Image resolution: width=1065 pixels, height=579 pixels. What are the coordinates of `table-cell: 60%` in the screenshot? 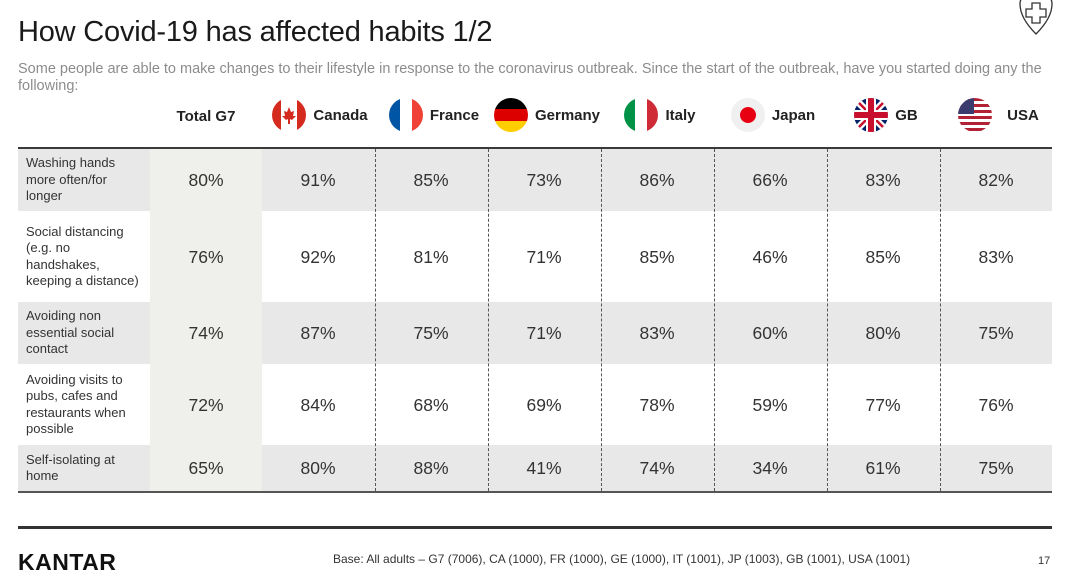 It's located at (770, 333).